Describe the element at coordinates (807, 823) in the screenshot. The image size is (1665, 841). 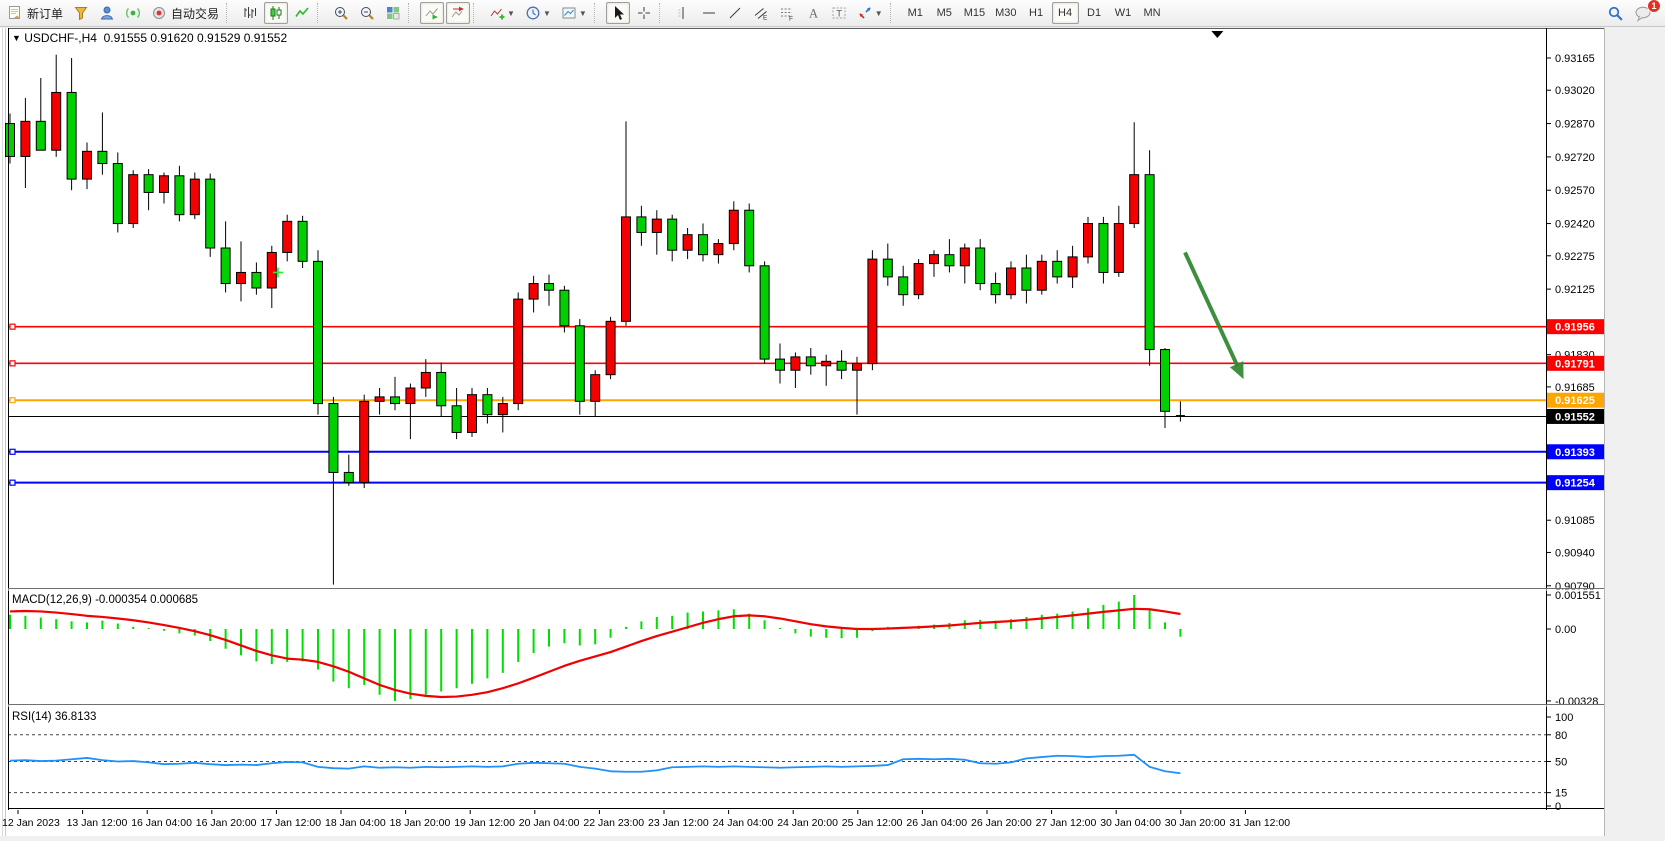
I see `time-axis-label: 24 Jan 20:00` at that location.